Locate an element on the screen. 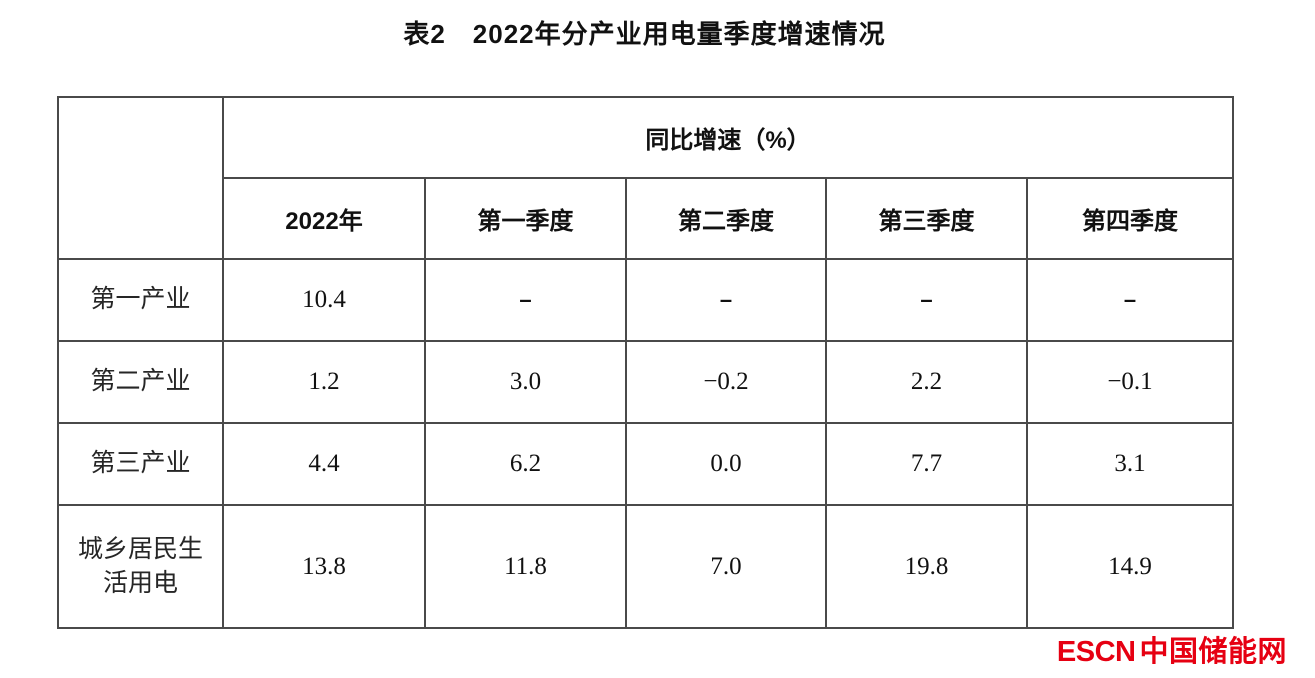  corner-cell is located at coordinates (140, 178).